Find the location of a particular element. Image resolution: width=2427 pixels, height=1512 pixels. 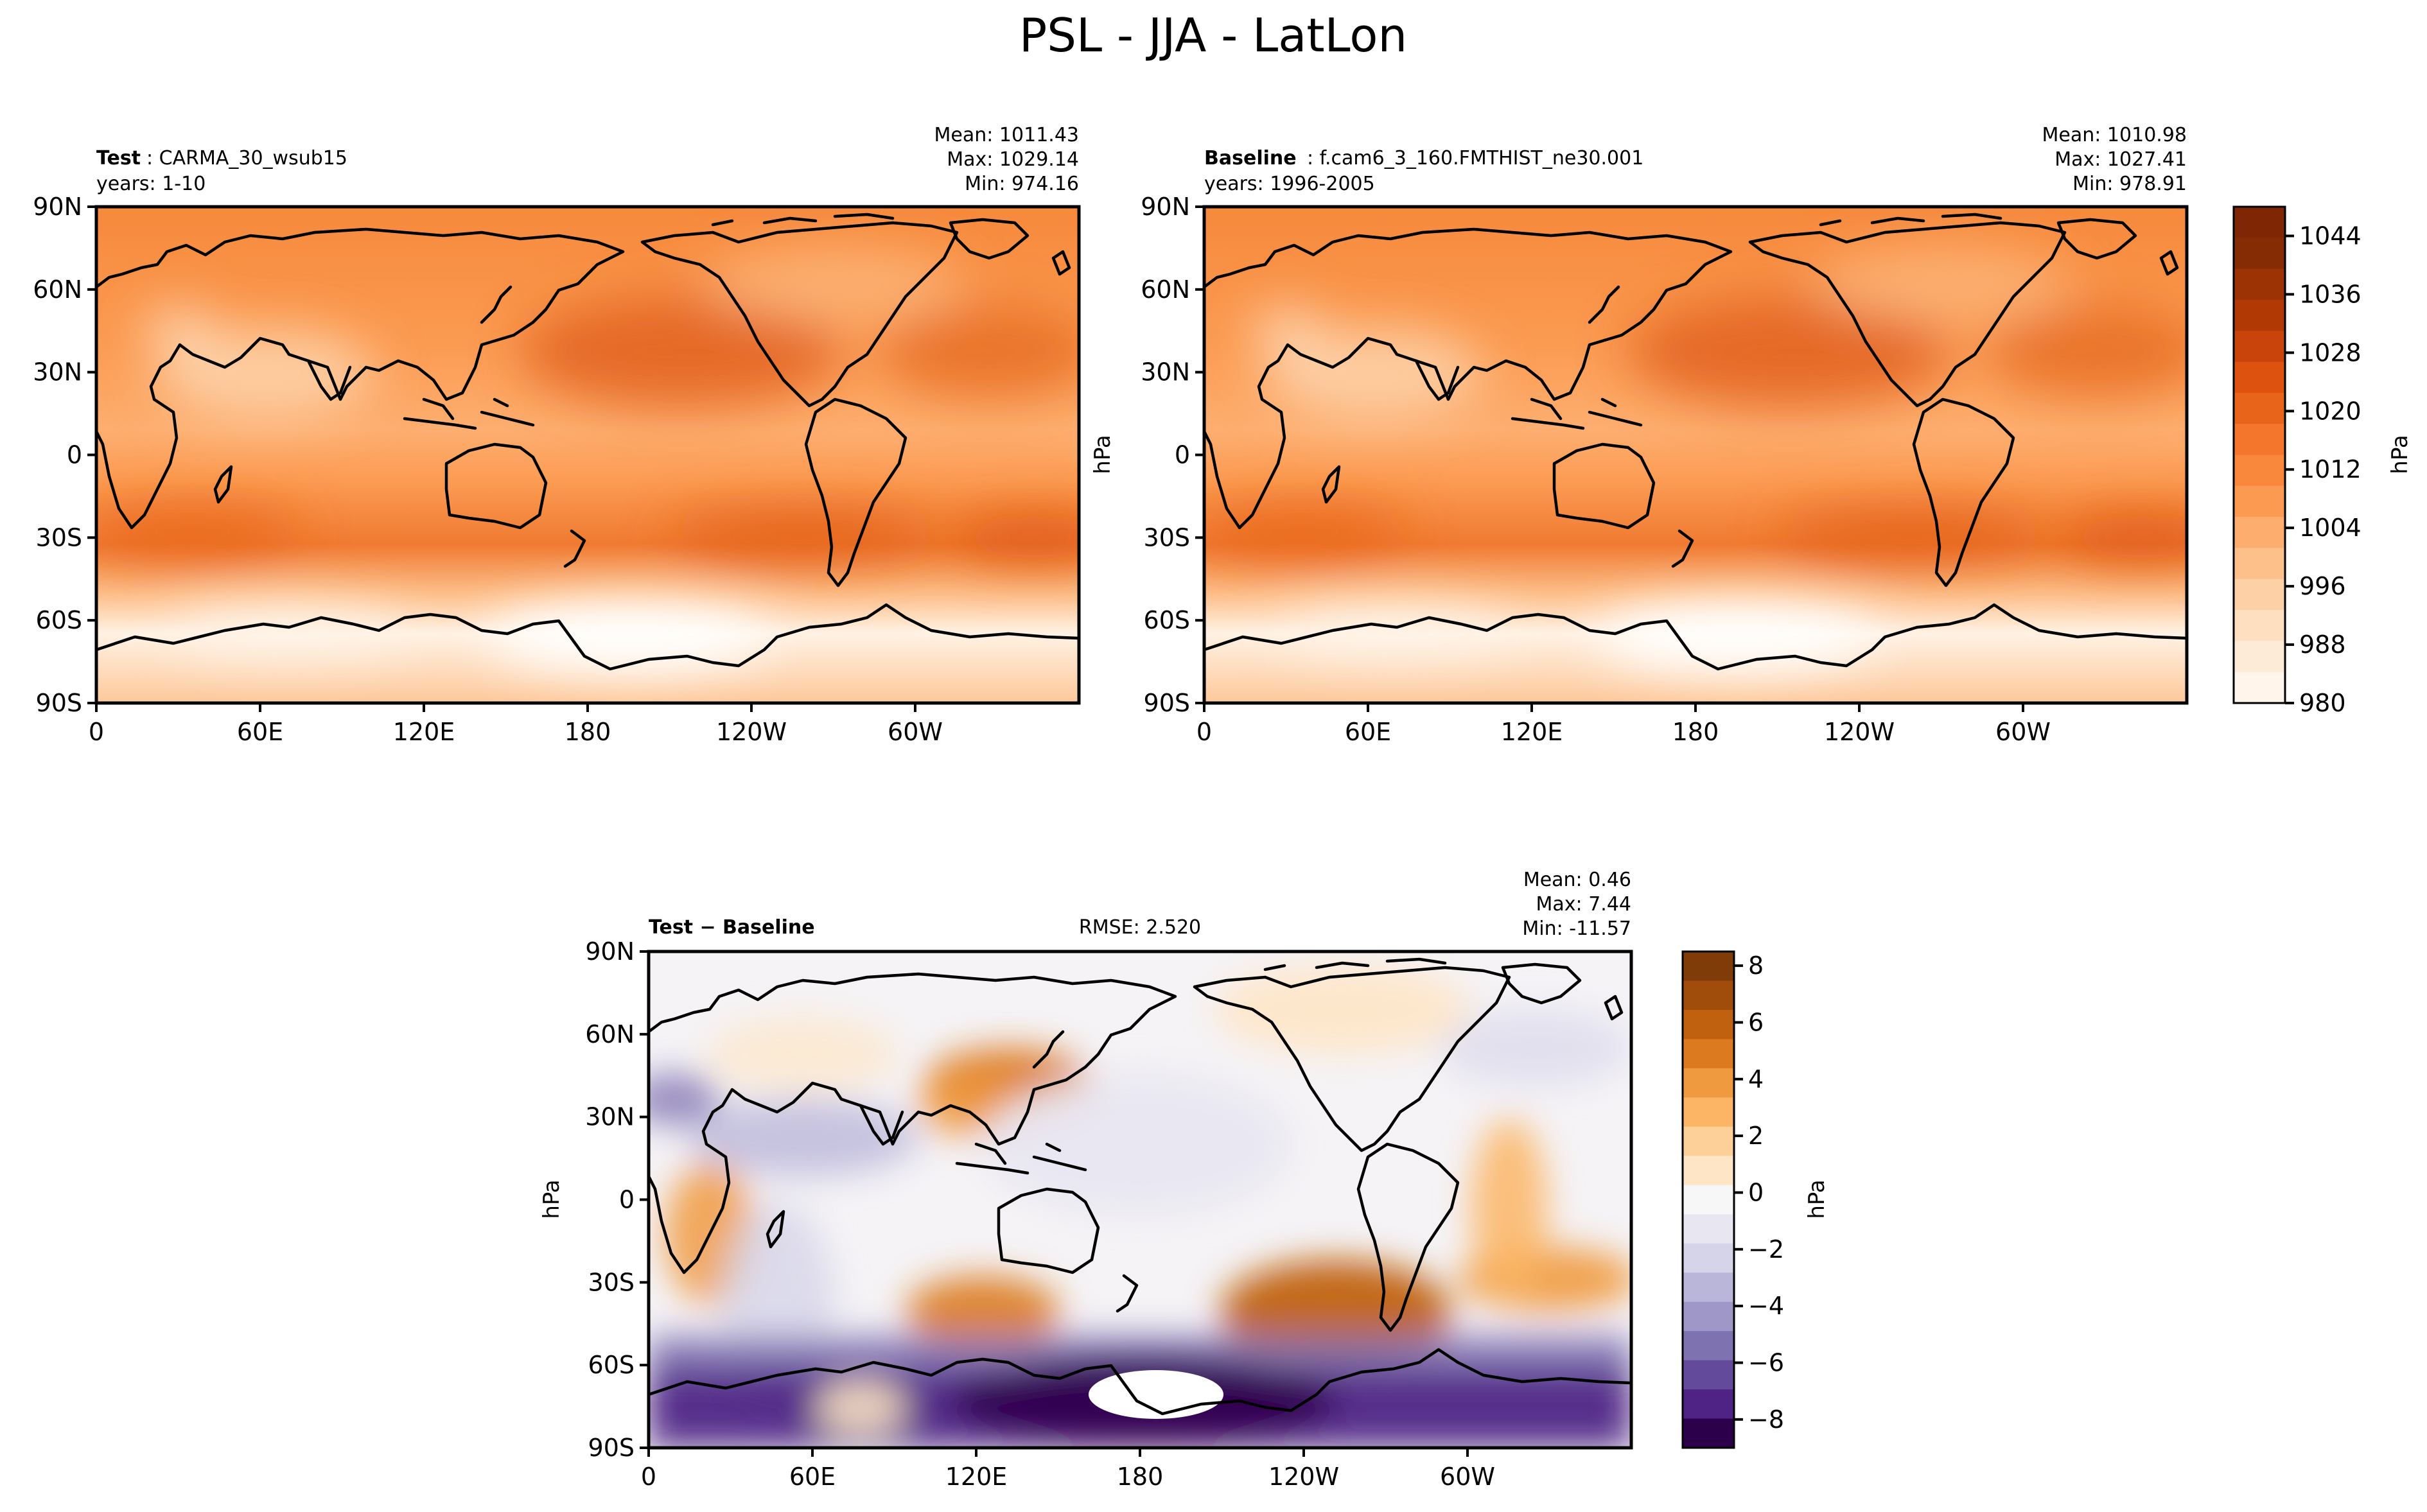

baseline-stat-max: Max: 1027.41 is located at coordinates (2121, 159).